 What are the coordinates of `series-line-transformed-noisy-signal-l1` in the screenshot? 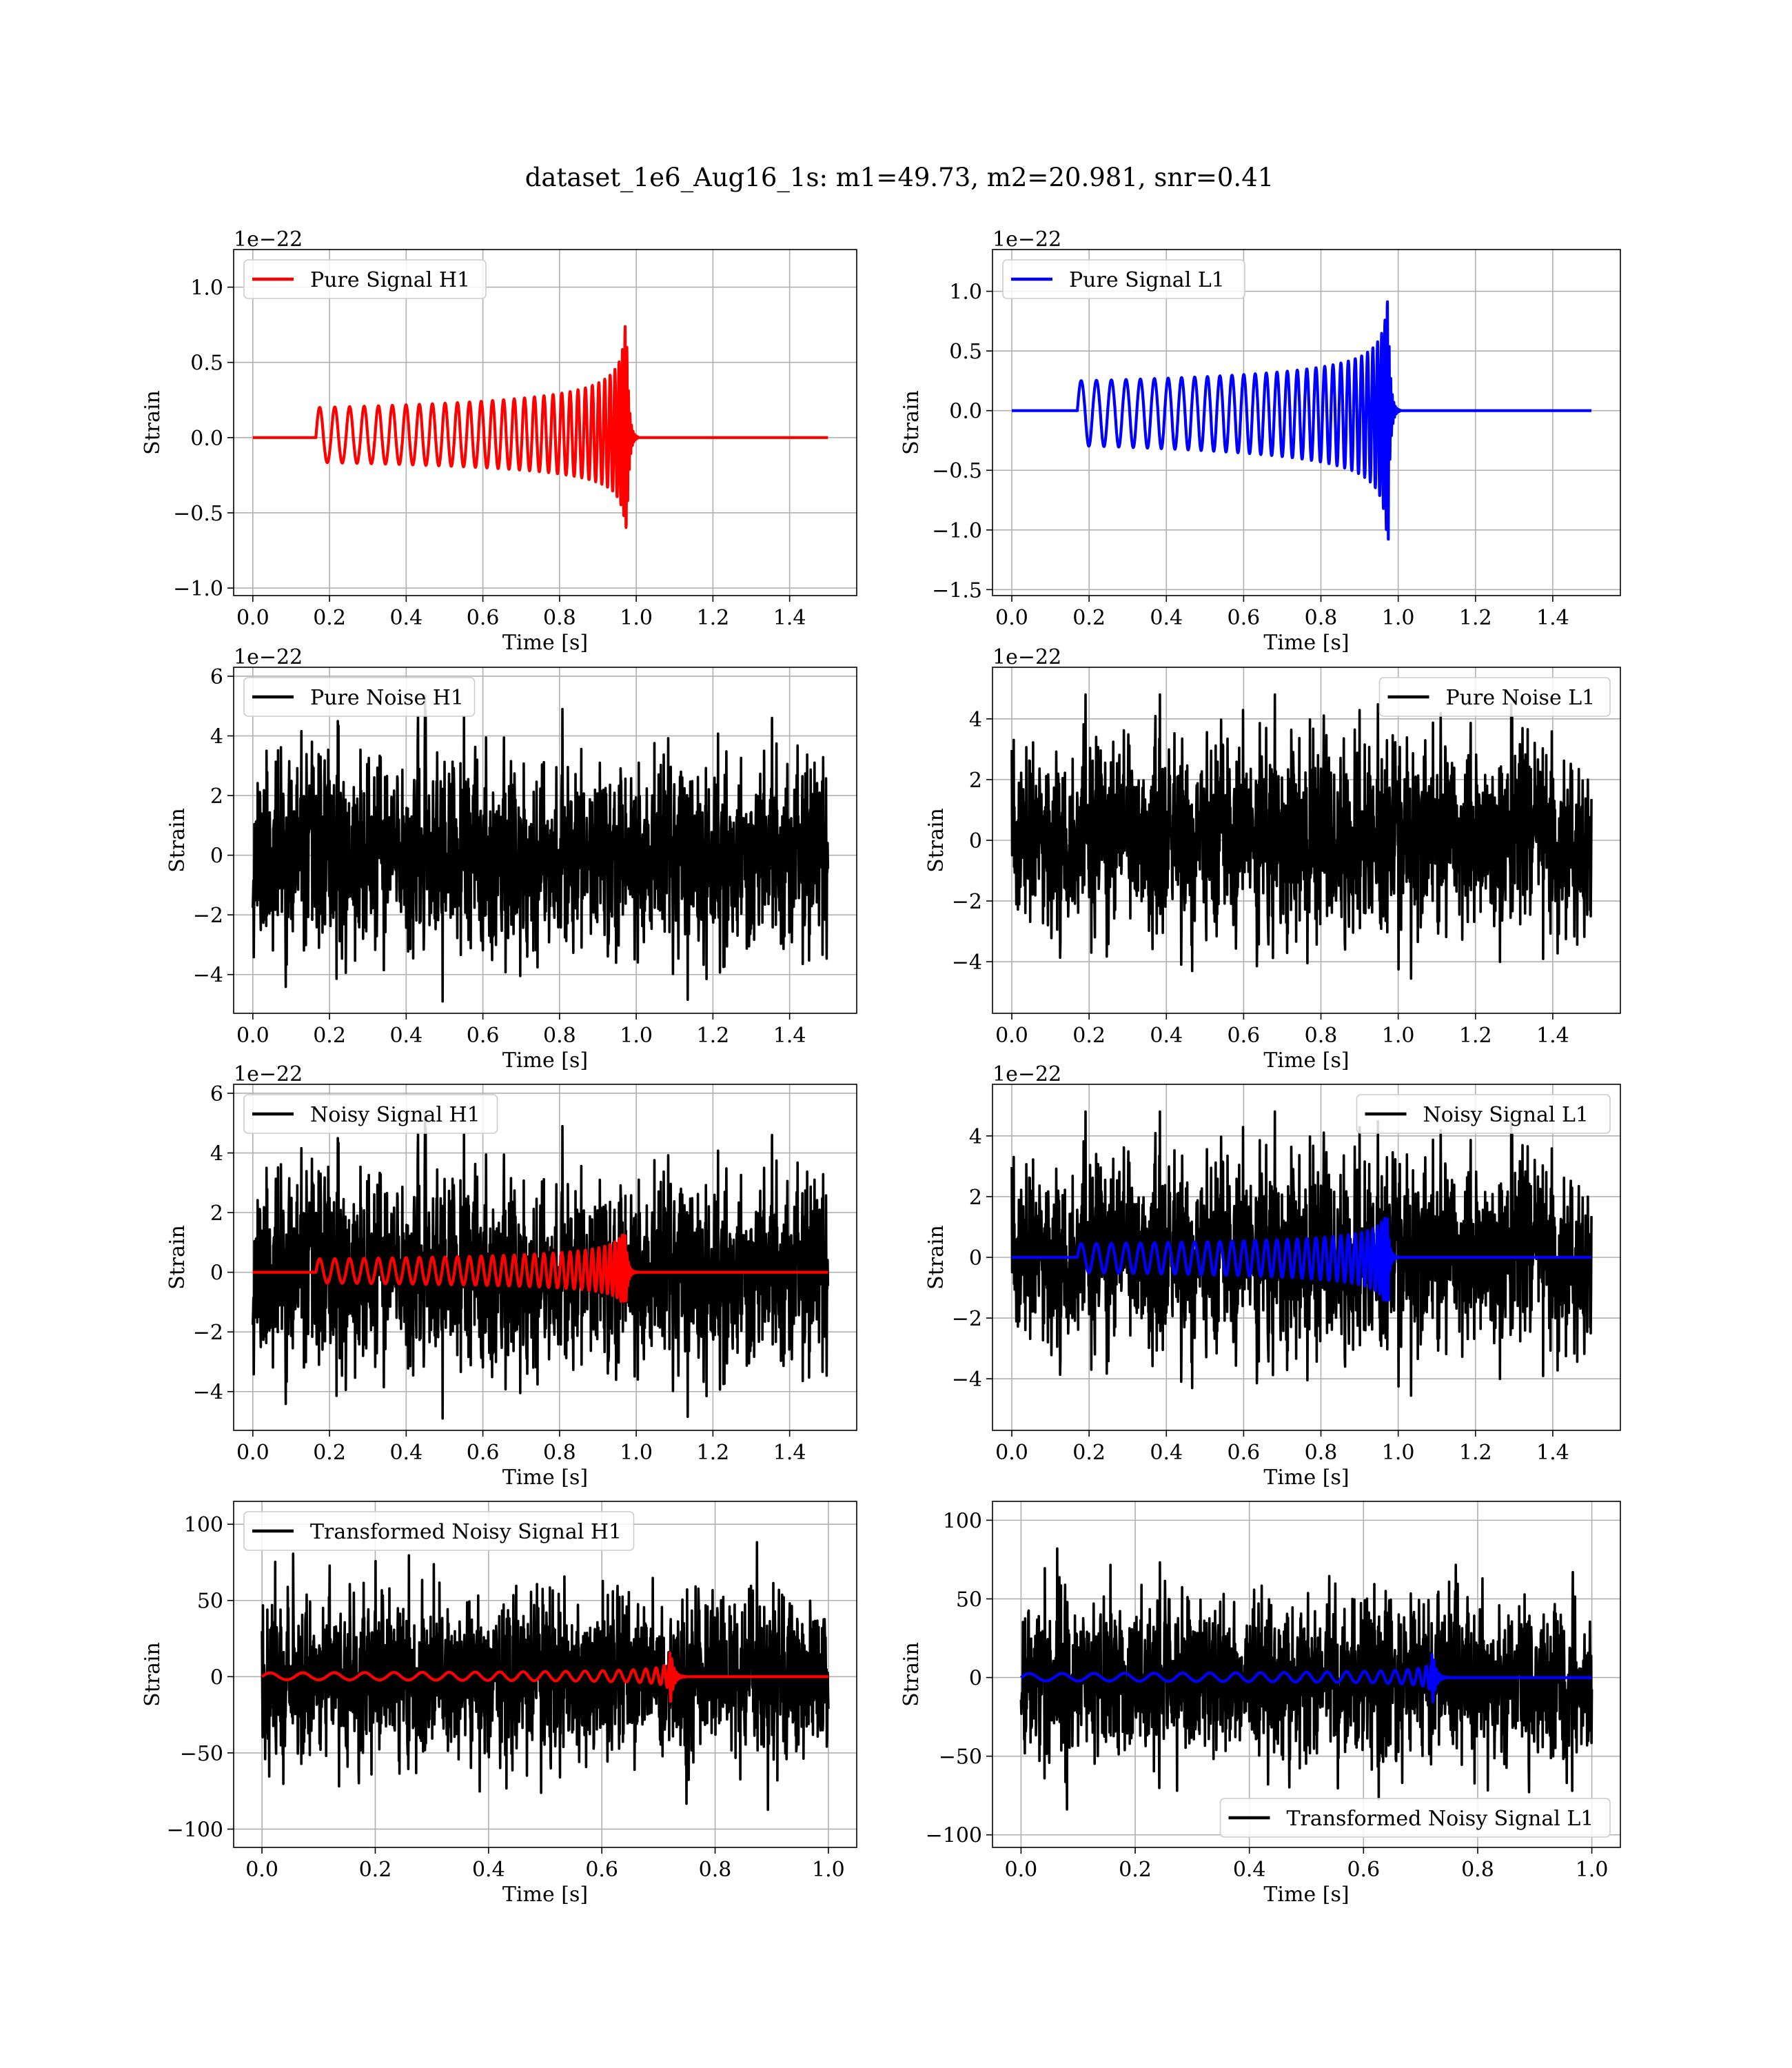 It's located at (1306, 1679).